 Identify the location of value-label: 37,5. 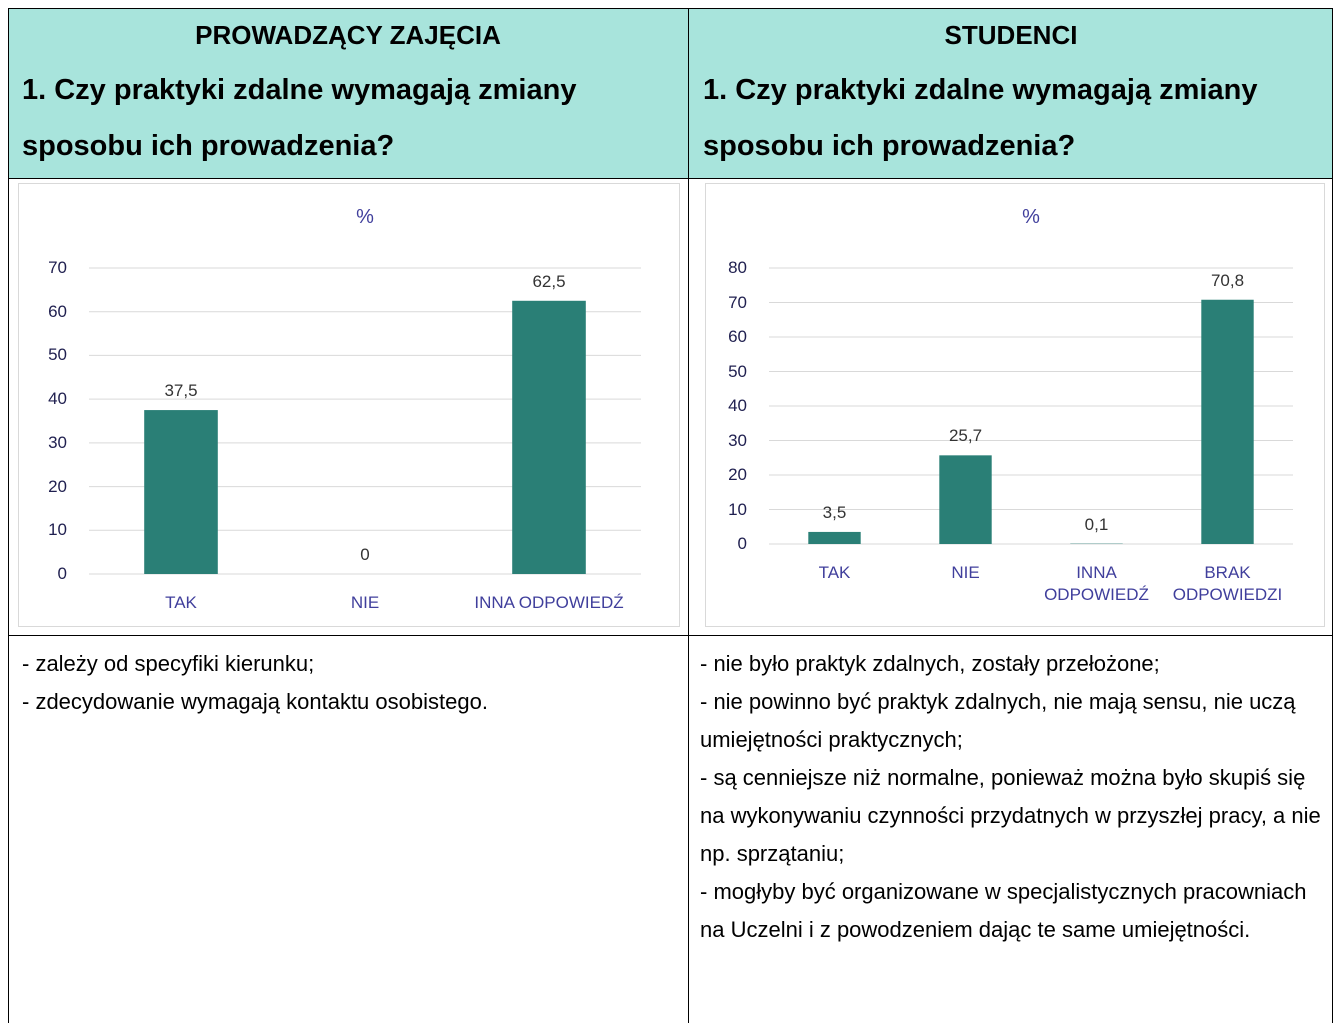
(181, 391).